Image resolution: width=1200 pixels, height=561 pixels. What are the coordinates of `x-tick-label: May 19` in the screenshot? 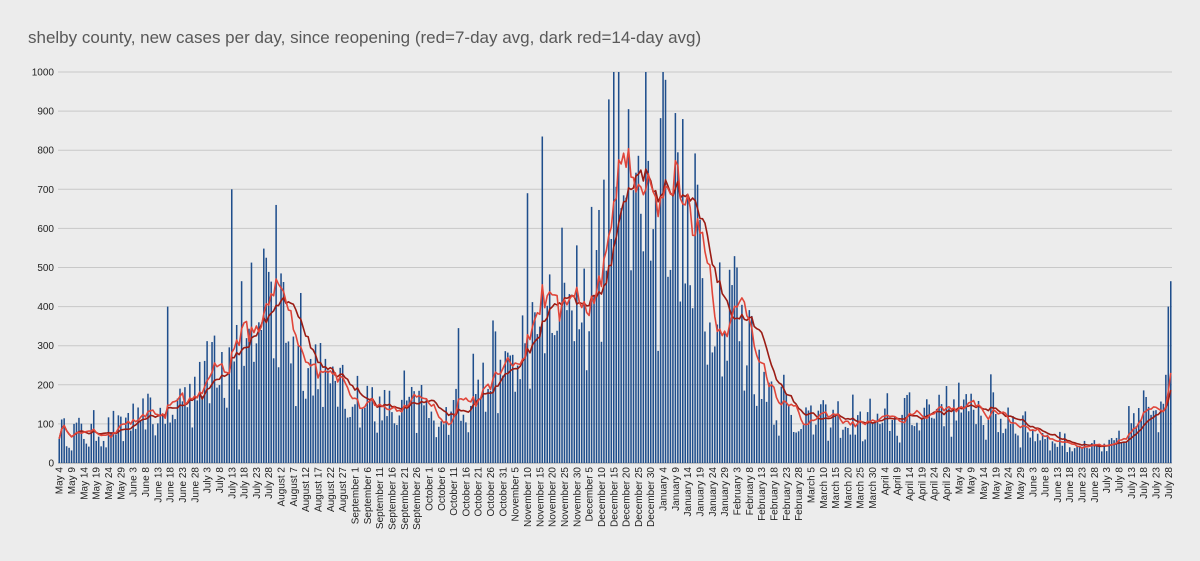 It's located at (97, 483).